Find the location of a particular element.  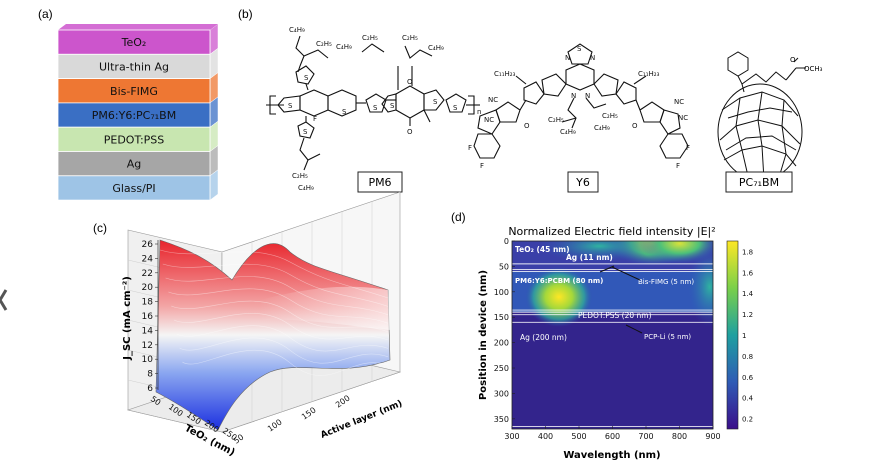

z-tick-label: 14 is located at coordinates (148, 331).